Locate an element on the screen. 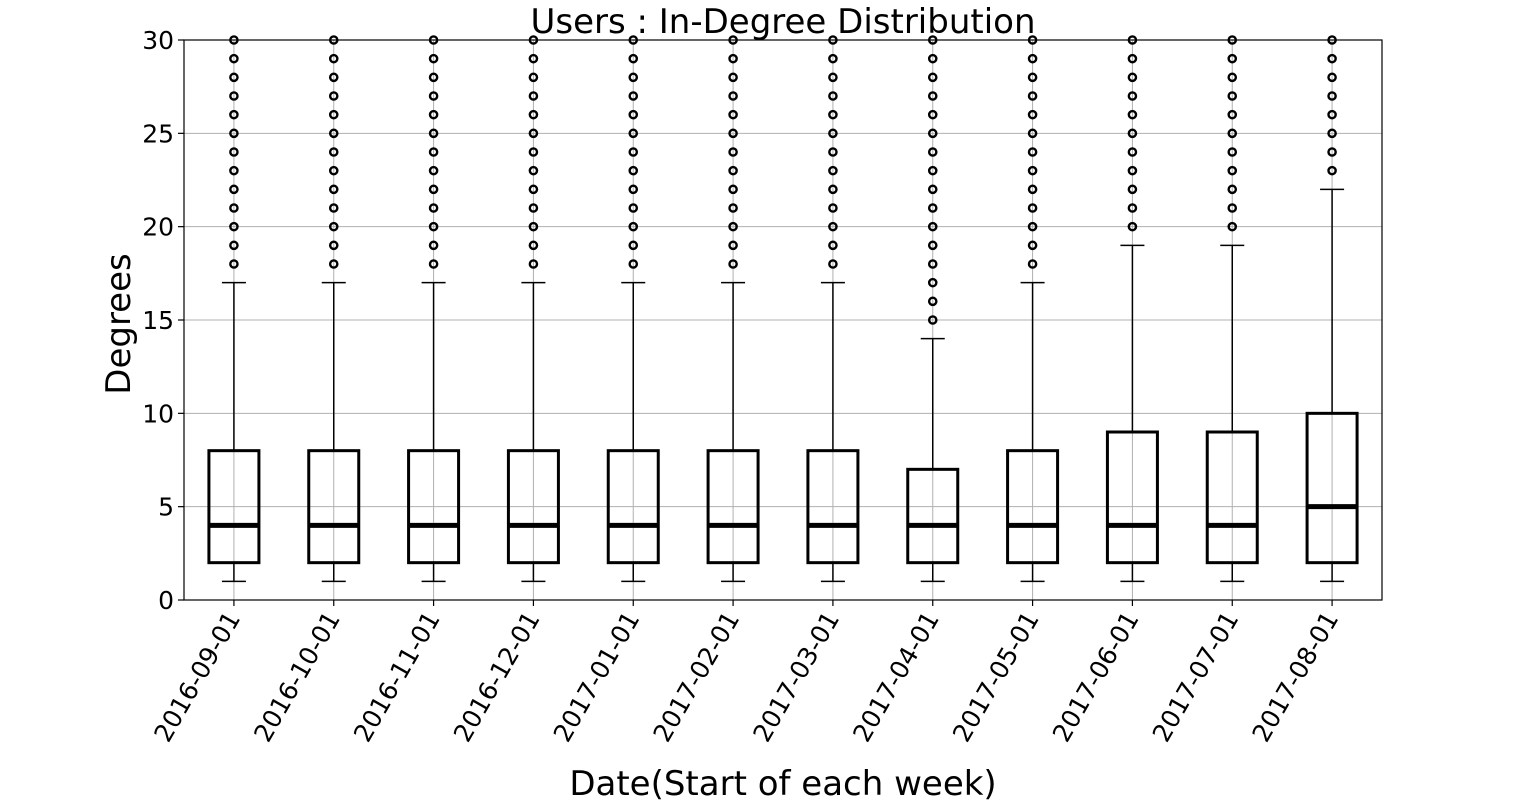 Image resolution: width=1536 pixels, height=800 pixels. x-tick-label: 2017-04-01 is located at coordinates (896, 677).